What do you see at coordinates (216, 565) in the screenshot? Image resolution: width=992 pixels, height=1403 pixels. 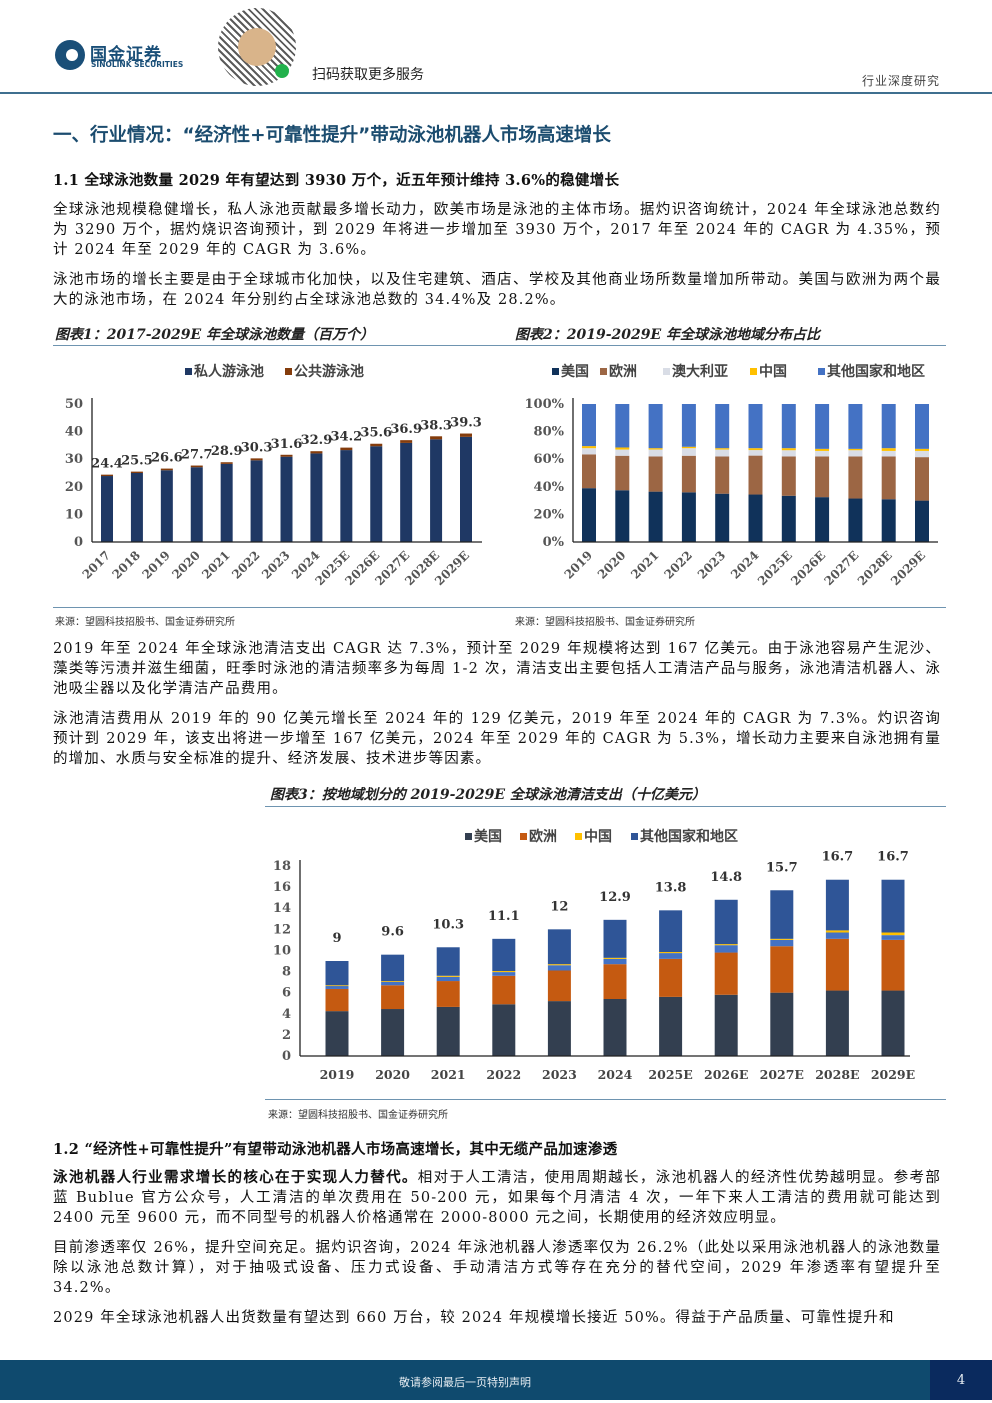 I see `x-tick-label: 2021` at bounding box center [216, 565].